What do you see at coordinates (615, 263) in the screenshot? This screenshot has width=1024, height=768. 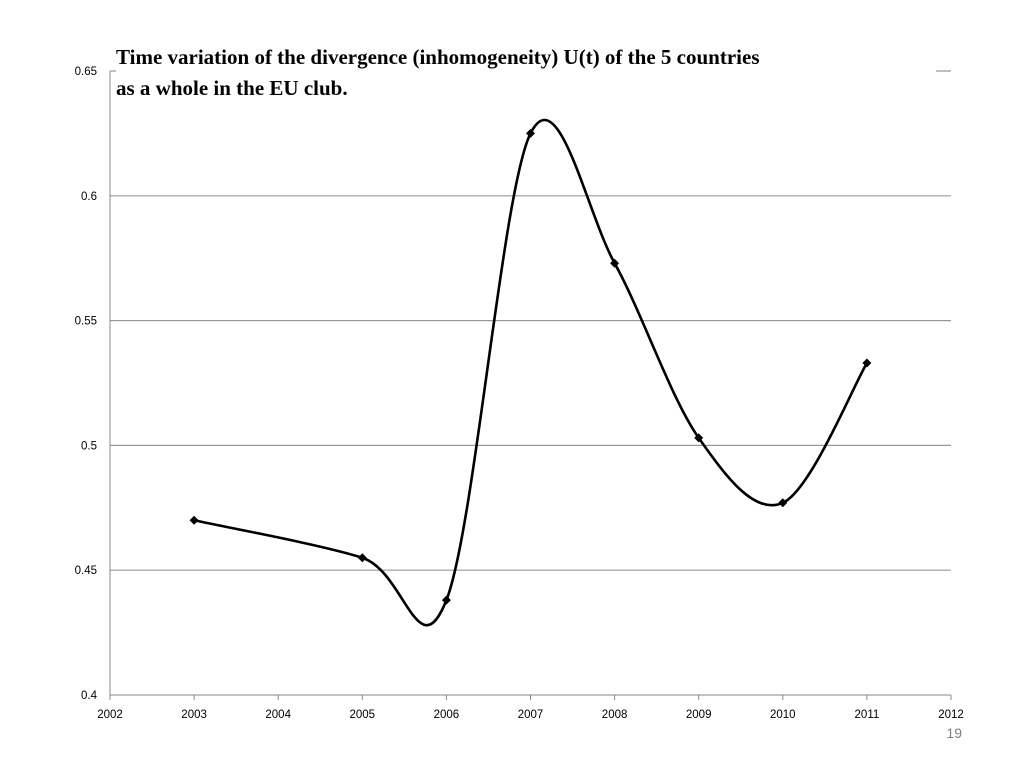 I see `data-point-2008` at bounding box center [615, 263].